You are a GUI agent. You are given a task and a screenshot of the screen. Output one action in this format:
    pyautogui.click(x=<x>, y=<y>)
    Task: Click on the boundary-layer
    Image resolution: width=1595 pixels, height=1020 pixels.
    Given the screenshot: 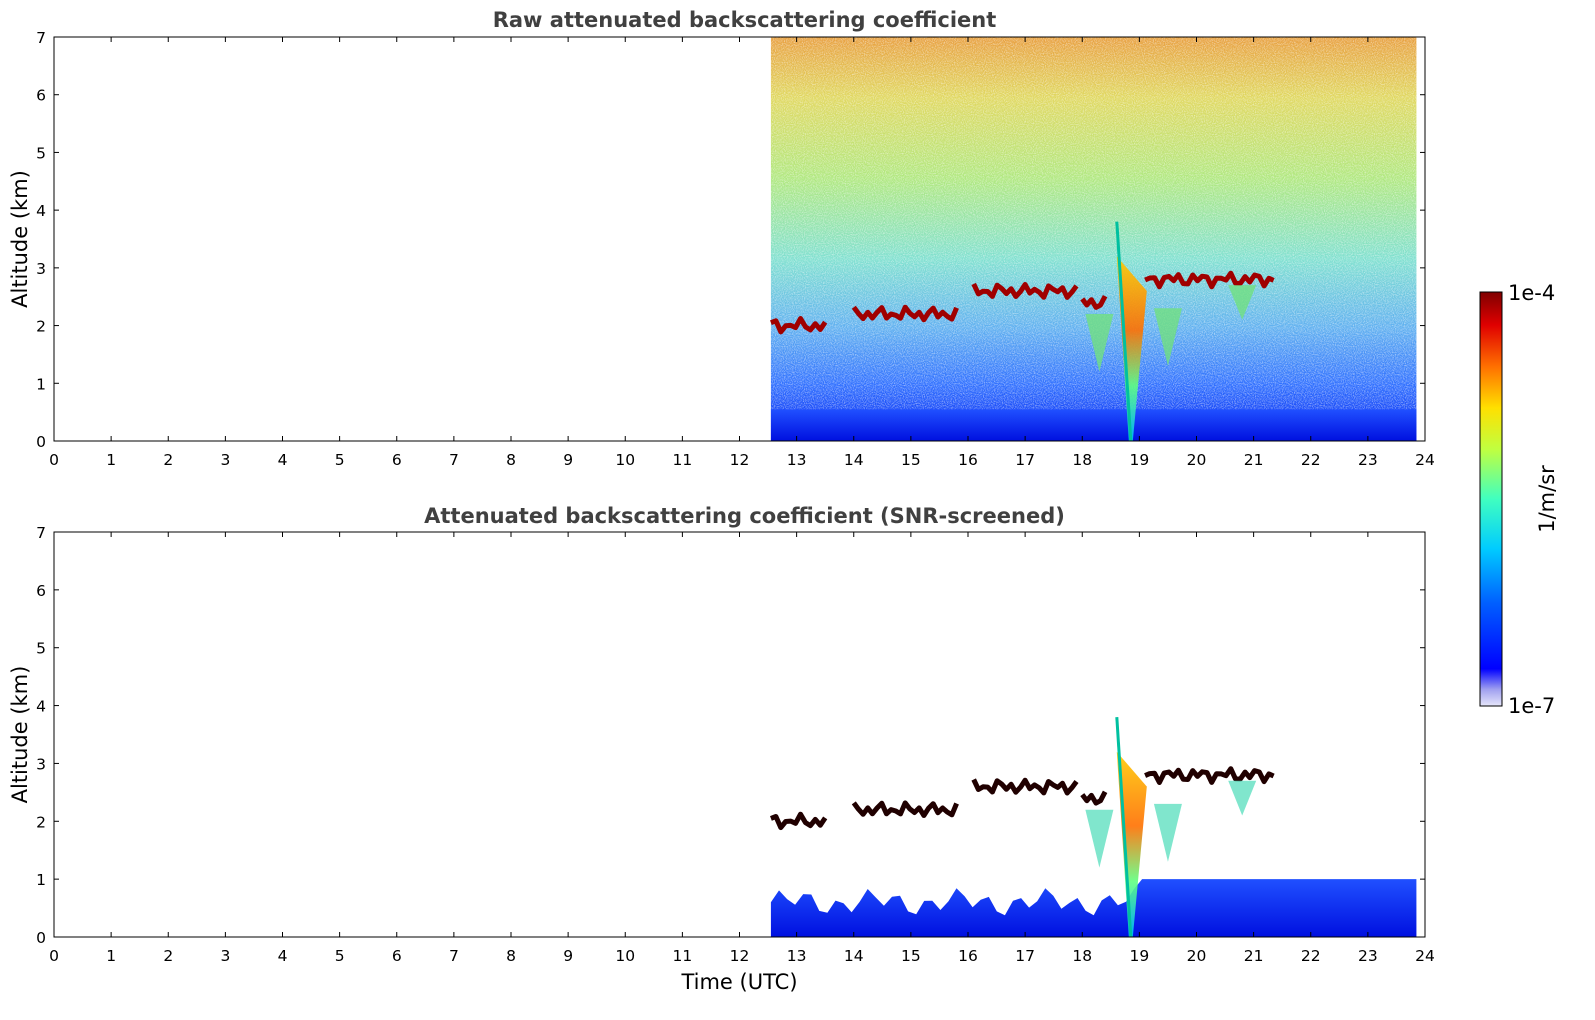 What is the action you would take?
    pyautogui.click(x=1093, y=908)
    